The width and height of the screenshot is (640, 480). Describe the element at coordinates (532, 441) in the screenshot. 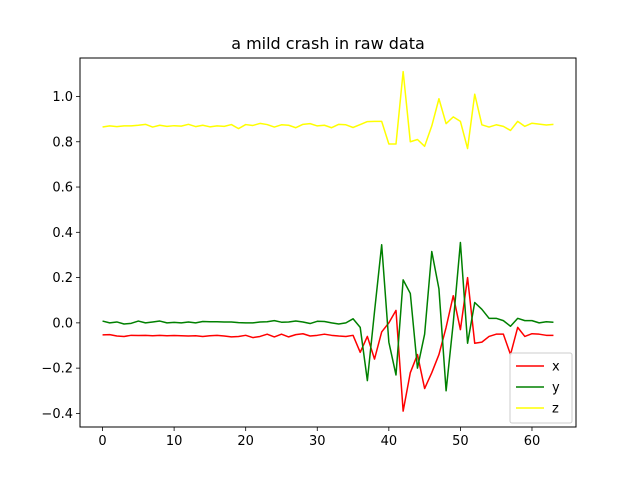

I see `x-tick-label: 60` at that location.